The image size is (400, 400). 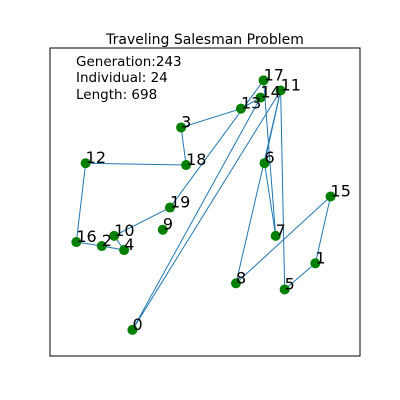 I want to click on city-label-9: 9, so click(x=168, y=224).